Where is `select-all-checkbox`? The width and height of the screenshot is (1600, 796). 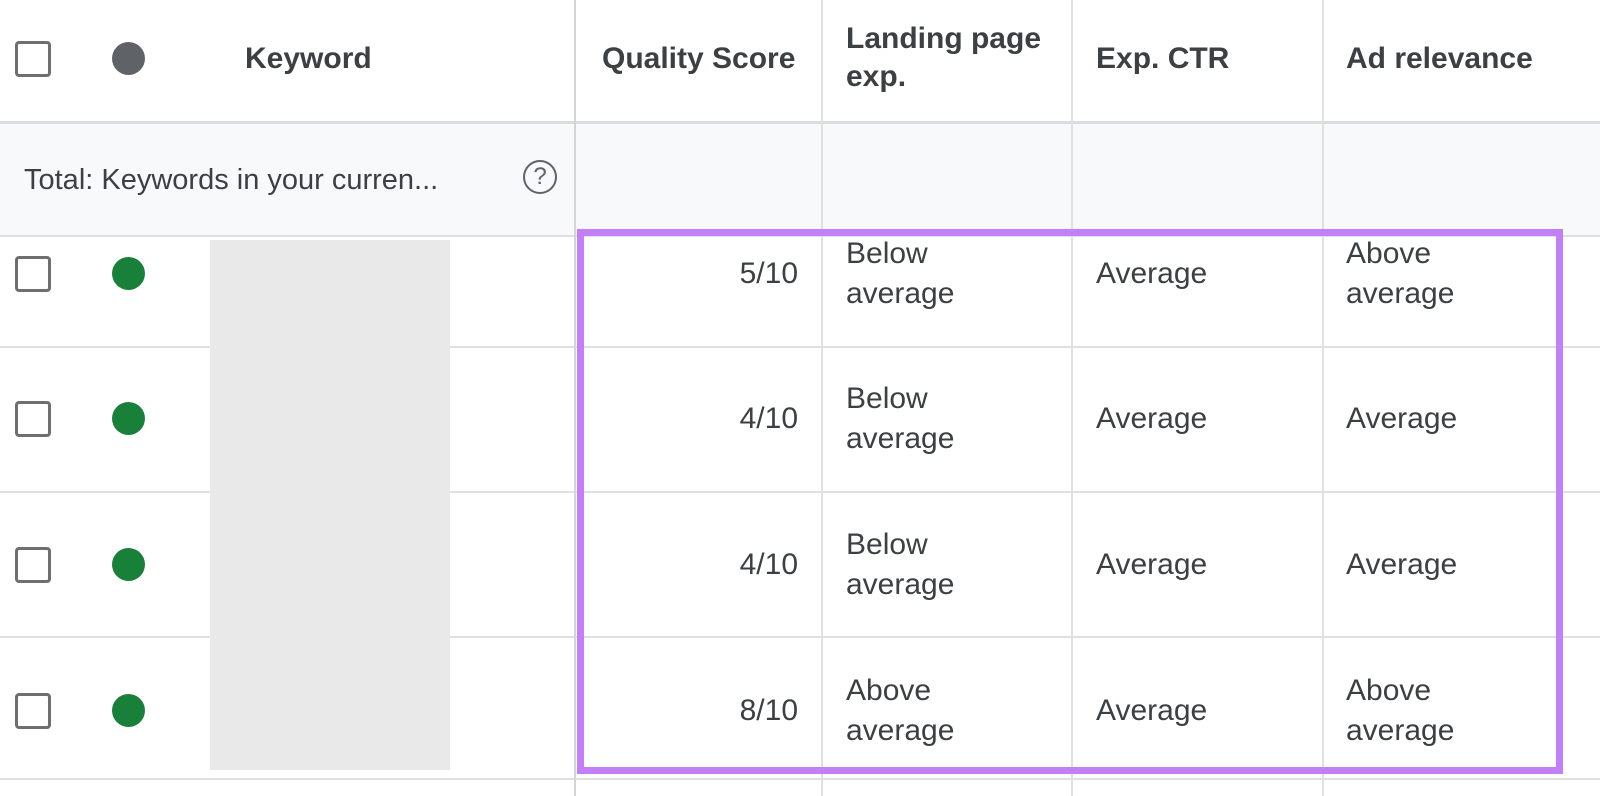 select-all-checkbox is located at coordinates (33, 59).